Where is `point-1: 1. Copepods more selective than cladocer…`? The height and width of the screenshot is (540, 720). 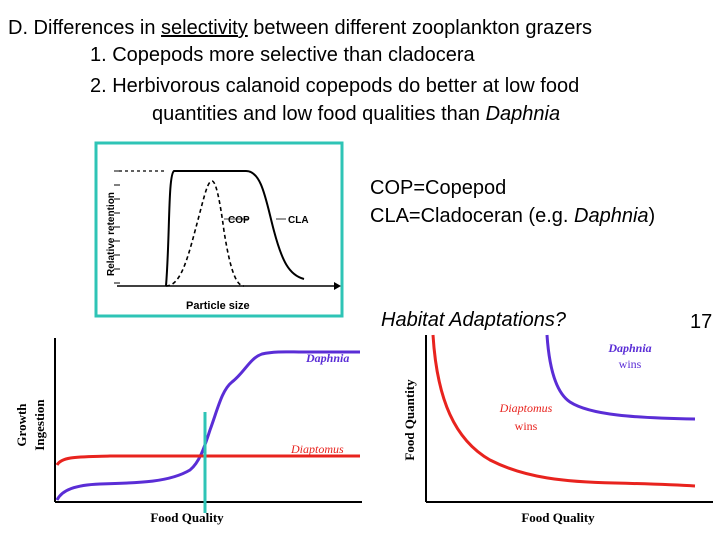 point-1: 1. Copepods more selective than cladocer… is located at coordinates (282, 55).